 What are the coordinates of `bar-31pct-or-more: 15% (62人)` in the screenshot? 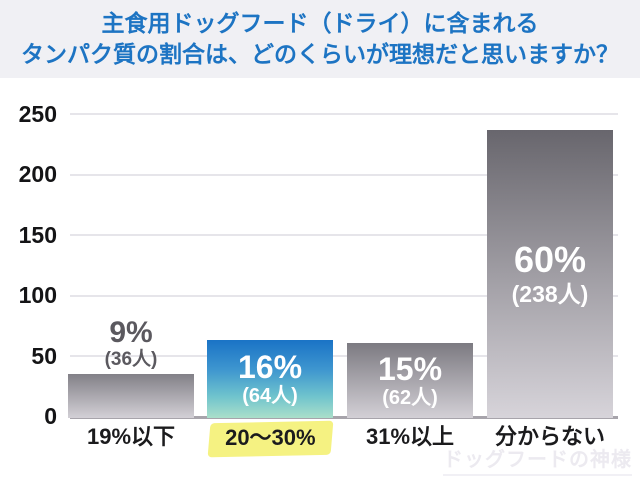 It's located at (410, 380).